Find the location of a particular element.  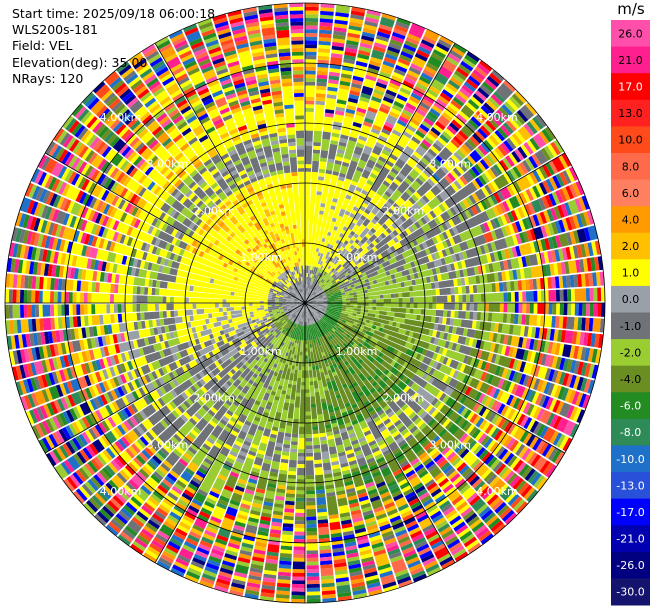

colorbar-tick-label: -10.0 is located at coordinates (630, 459).